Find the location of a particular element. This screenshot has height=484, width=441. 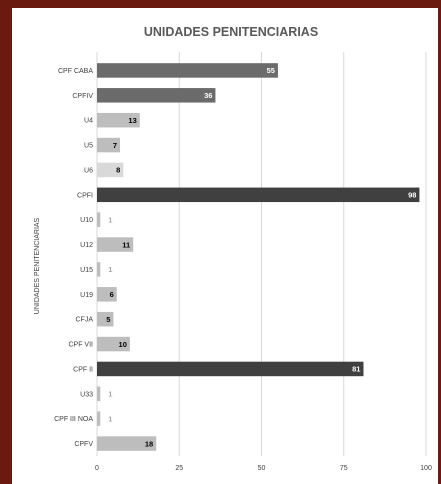

x-tick-label: 0 is located at coordinates (97, 468).